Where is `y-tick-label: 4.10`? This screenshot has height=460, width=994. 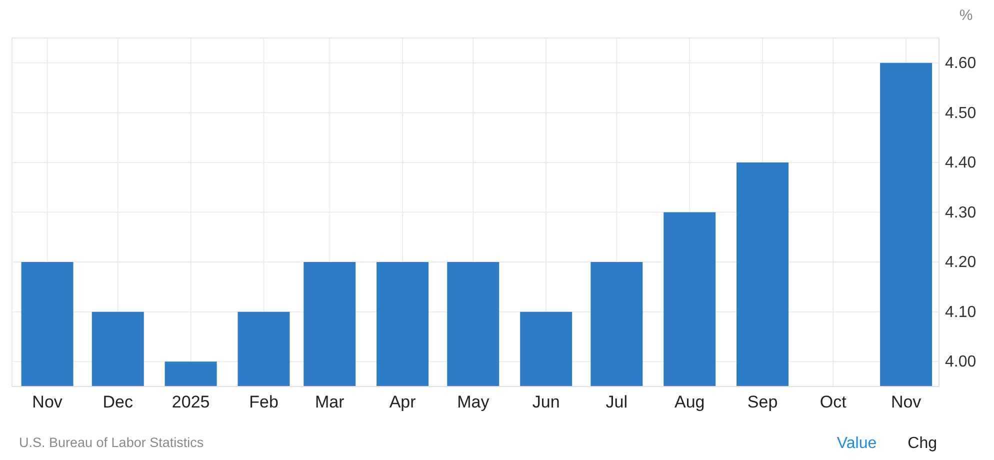 y-tick-label: 4.10 is located at coordinates (960, 312).